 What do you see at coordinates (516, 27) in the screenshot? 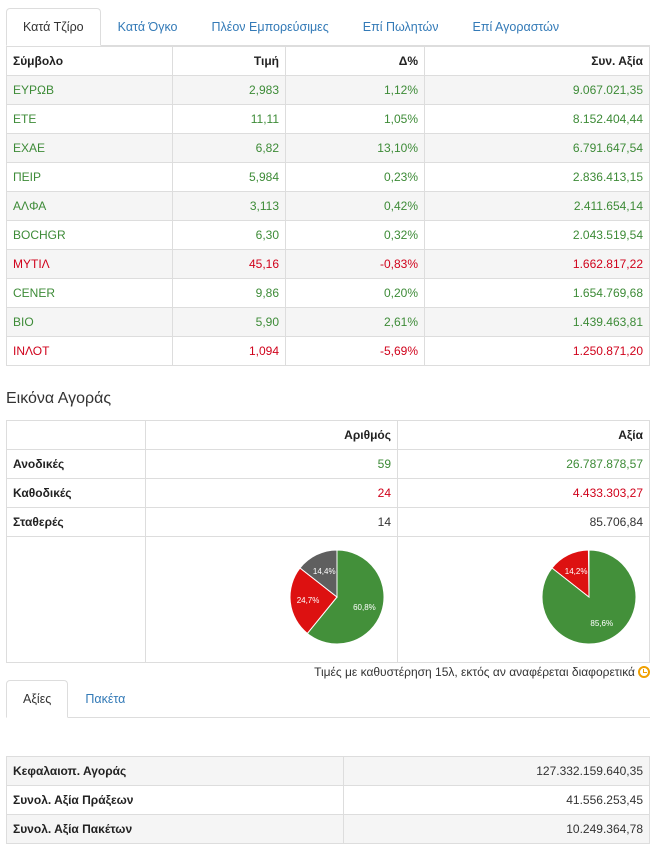
I see `tab-buyers: Επί Αγοραστών` at bounding box center [516, 27].